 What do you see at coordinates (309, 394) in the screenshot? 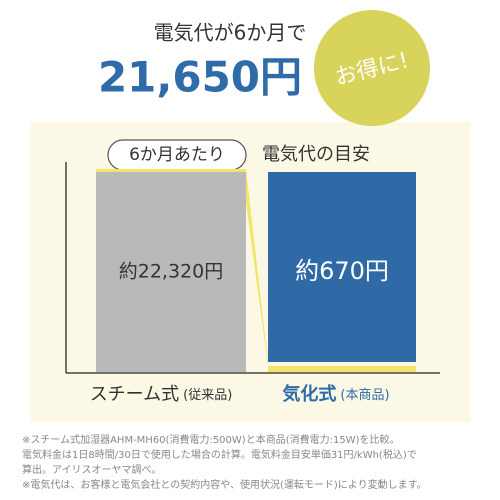
I see `category: 気化式` at bounding box center [309, 394].